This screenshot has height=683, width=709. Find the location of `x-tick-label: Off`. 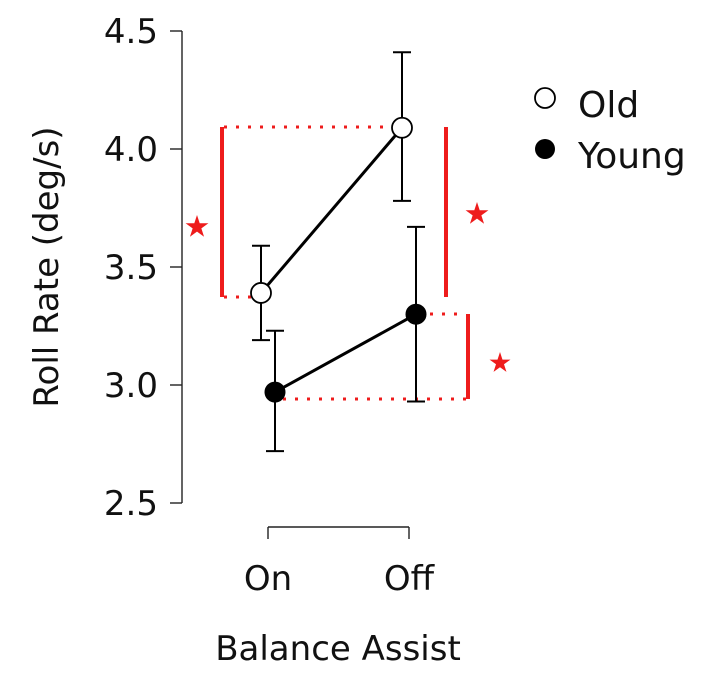

x-tick-label: Off is located at coordinates (410, 579).